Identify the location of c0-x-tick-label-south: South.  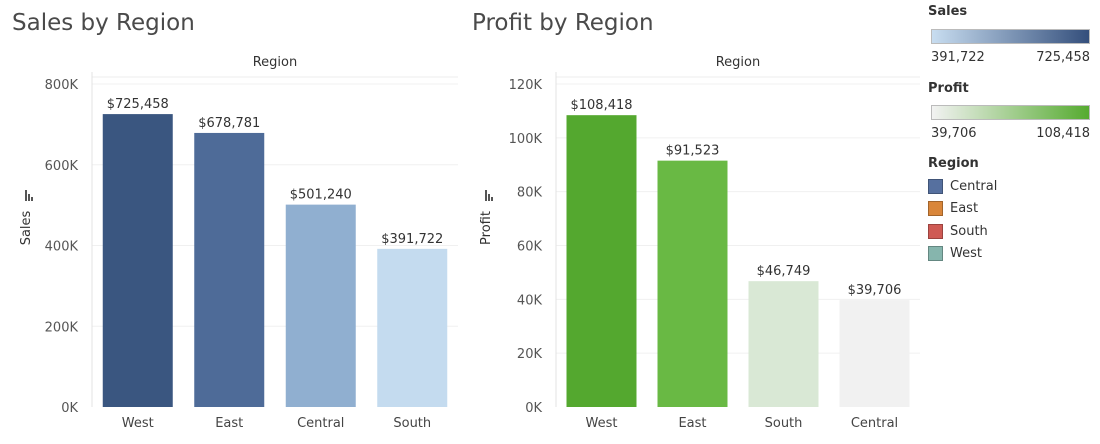
(412, 423).